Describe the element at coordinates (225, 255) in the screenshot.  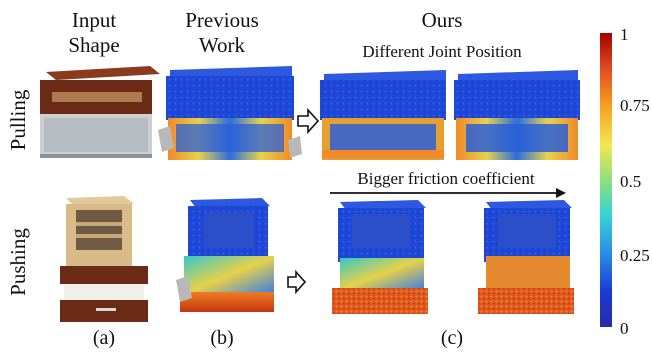
I see `previous-work-pushing` at that location.